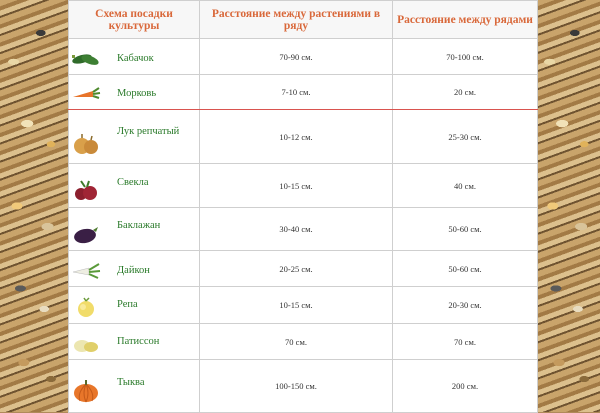 The width and height of the screenshot is (600, 413). I want to click on table-row: Тыква 100-150 см. 200 см., so click(303, 386).